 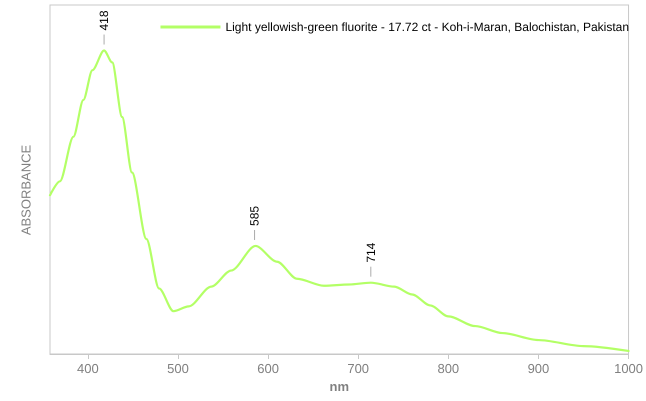 I want to click on x-tick-label: 500, so click(x=178, y=368).